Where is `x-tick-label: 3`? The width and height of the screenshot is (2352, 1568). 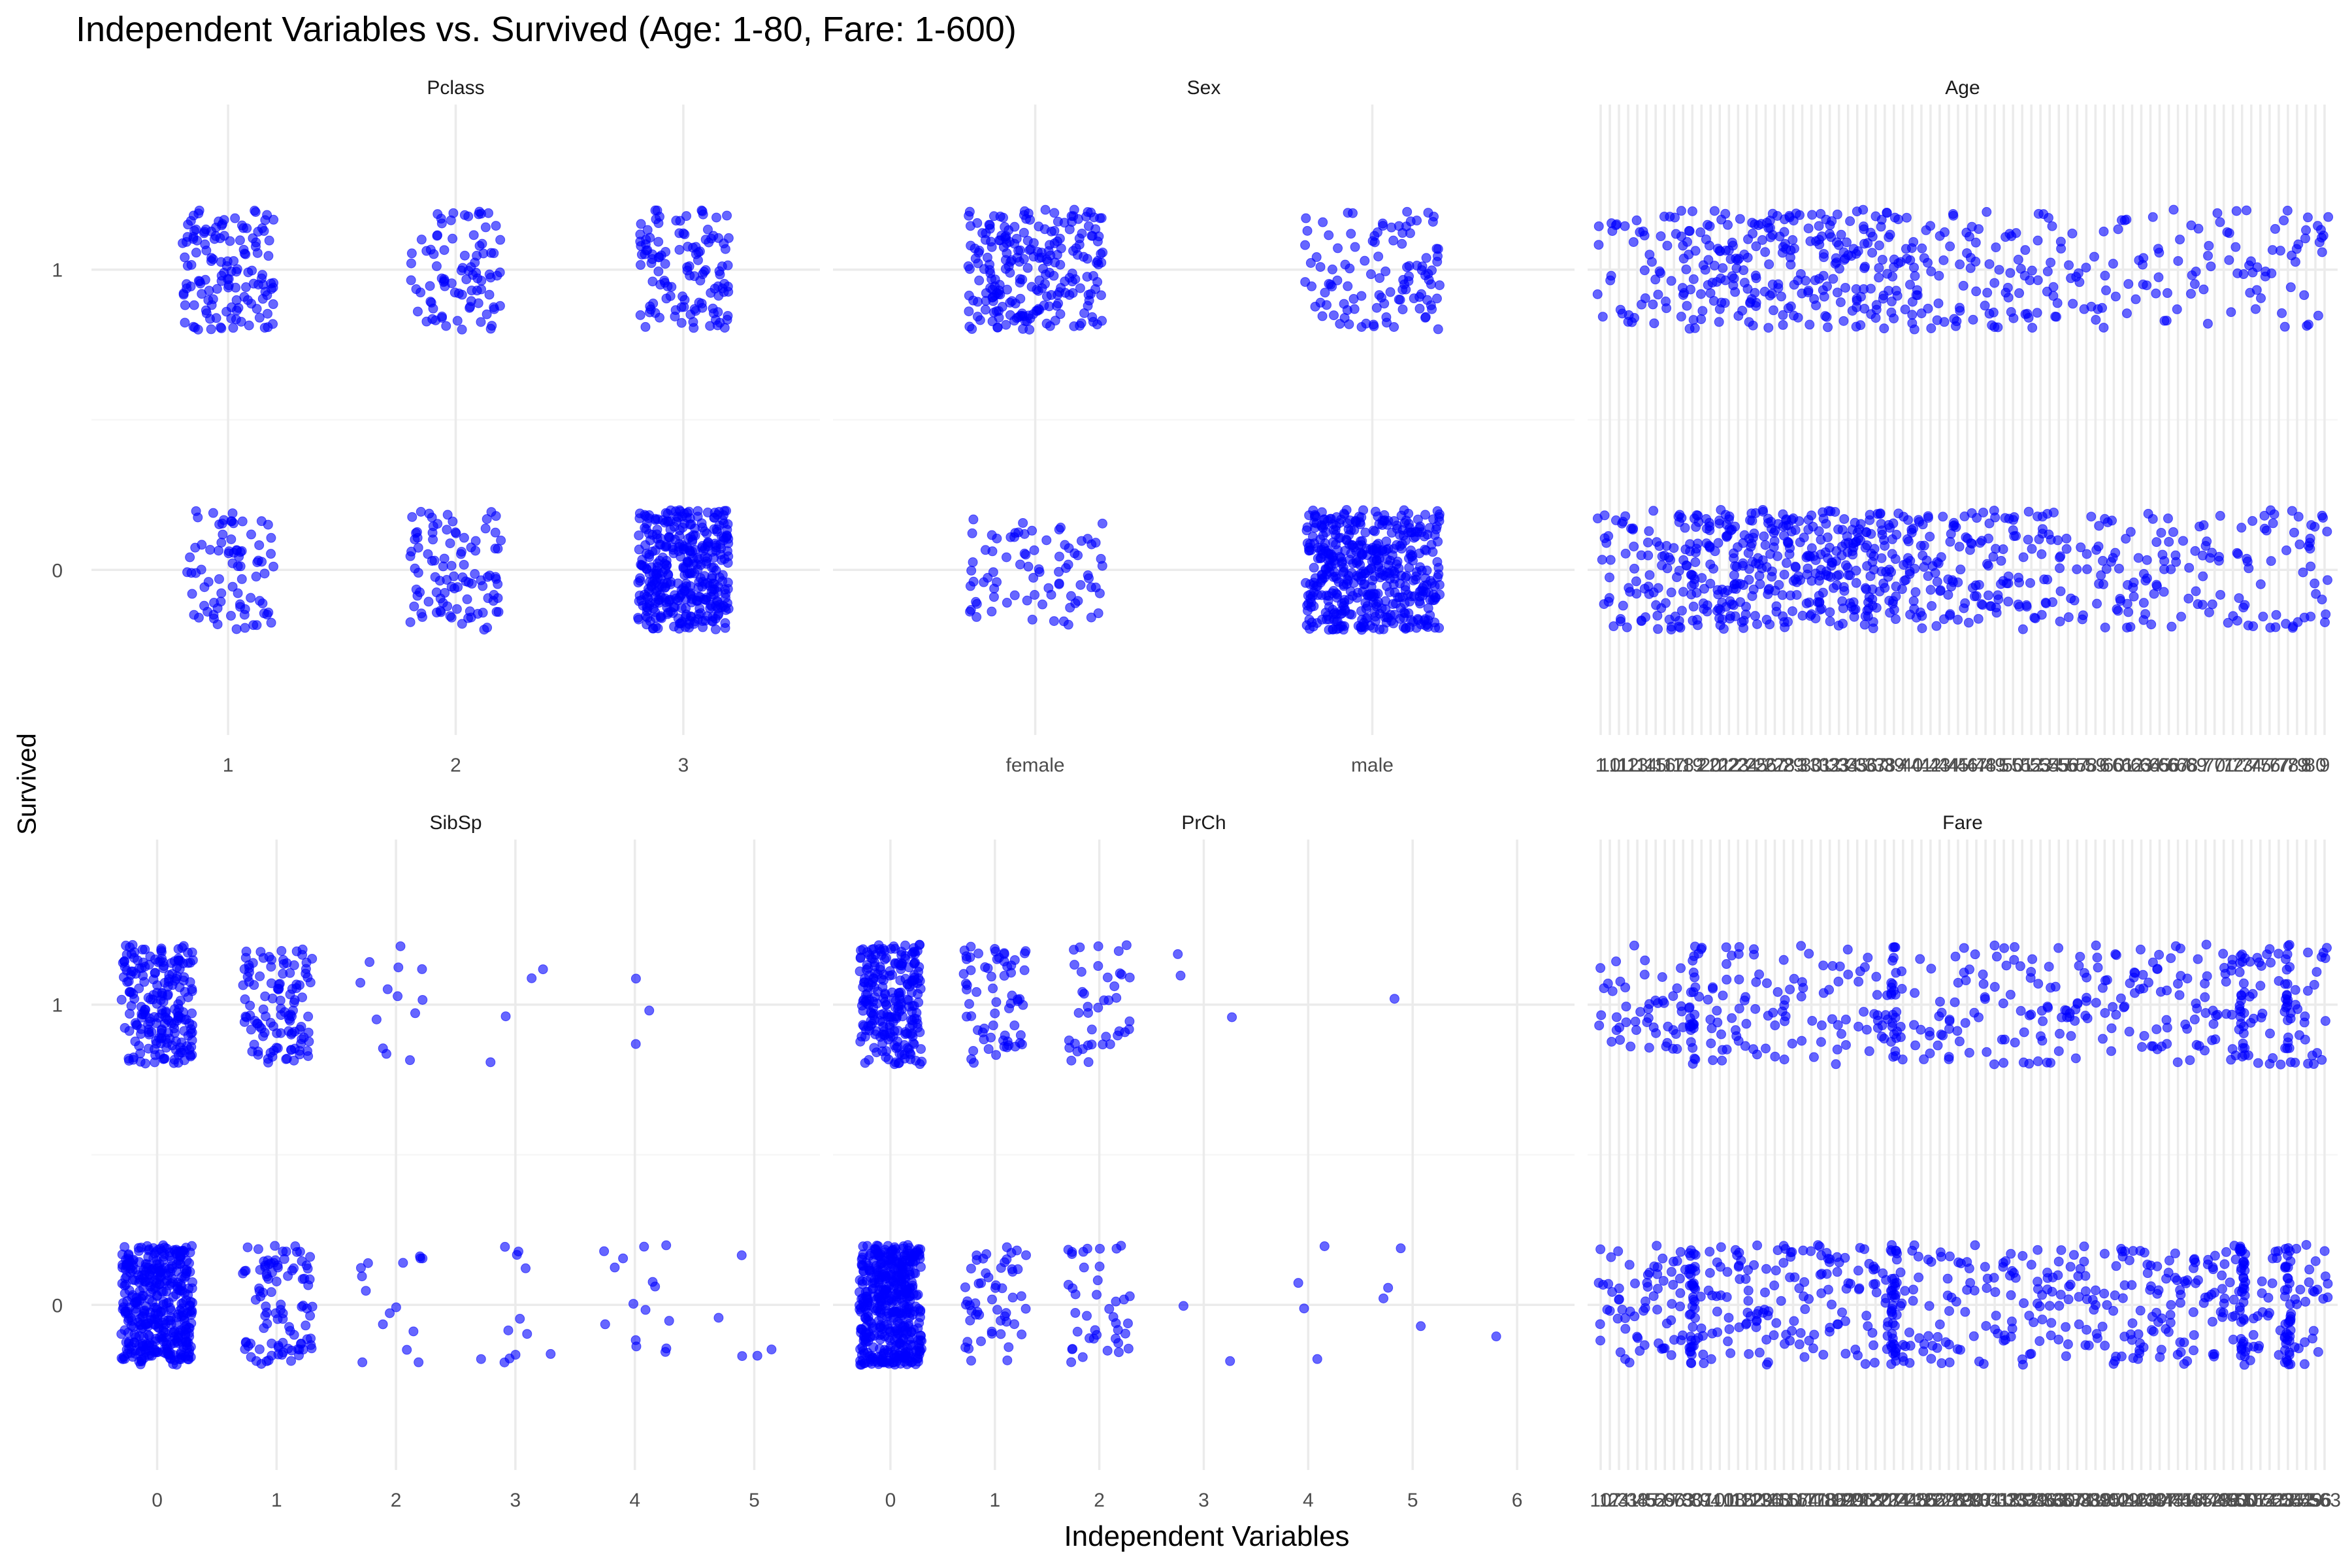
x-tick-label: 3 is located at coordinates (1203, 1500).